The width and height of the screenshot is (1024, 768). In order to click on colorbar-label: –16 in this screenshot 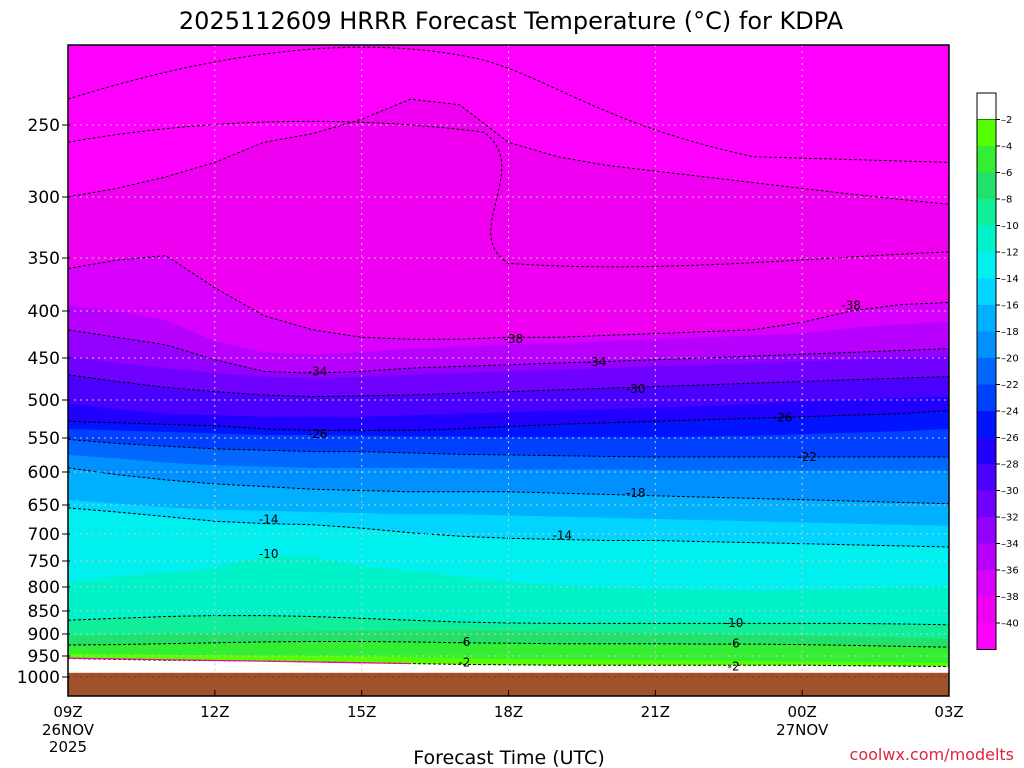, I will do `click(1010, 306)`.